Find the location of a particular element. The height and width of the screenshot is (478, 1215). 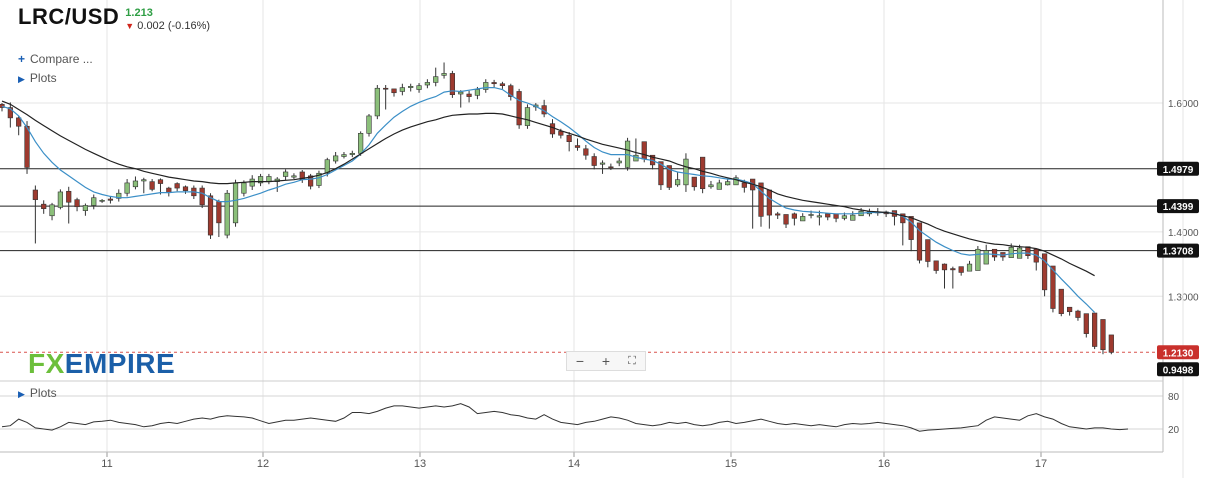

plots-toggle: ▶ Plots is located at coordinates (37, 78).